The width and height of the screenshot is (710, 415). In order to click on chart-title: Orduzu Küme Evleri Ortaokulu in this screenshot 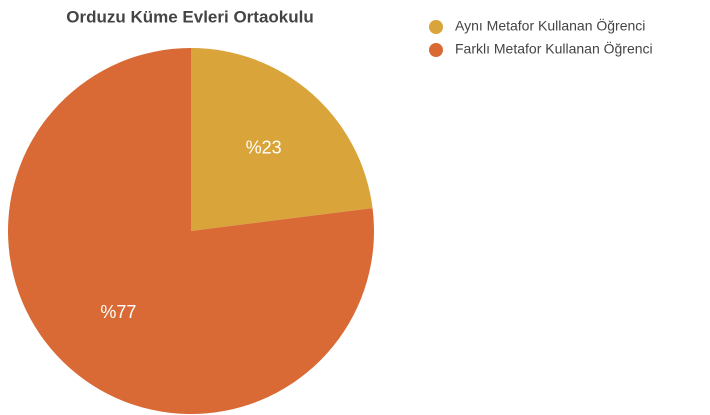, I will do `click(190, 16)`.